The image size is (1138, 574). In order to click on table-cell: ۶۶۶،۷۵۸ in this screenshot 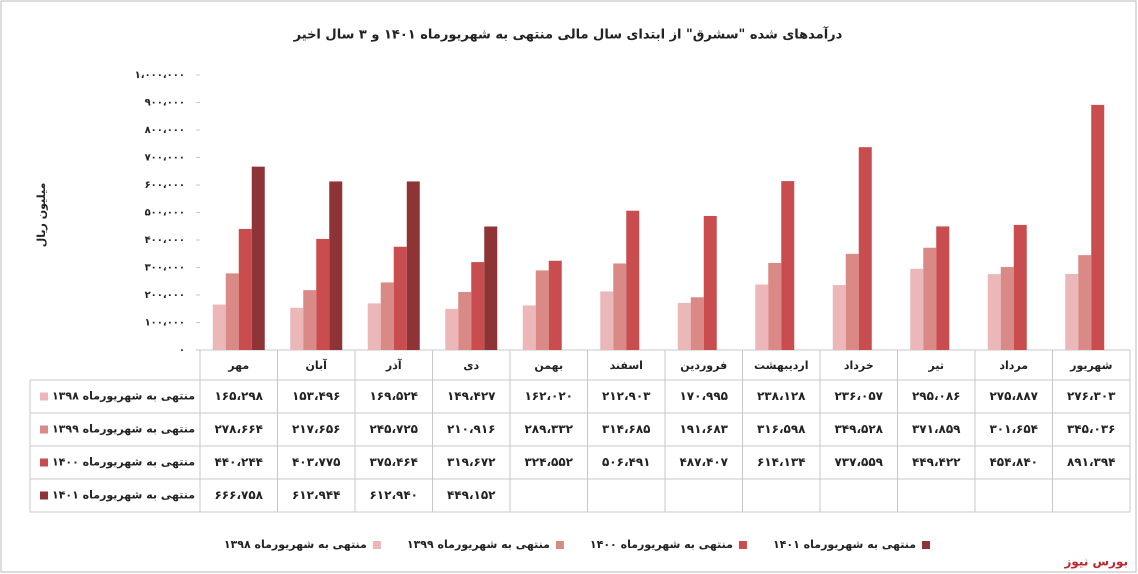, I will do `click(238, 495)`.